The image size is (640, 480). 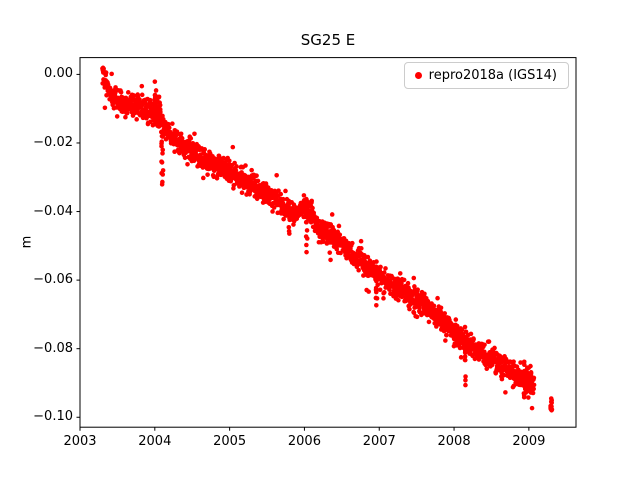 What do you see at coordinates (53, 348) in the screenshot?
I see `y-tick-label: −0.08` at bounding box center [53, 348].